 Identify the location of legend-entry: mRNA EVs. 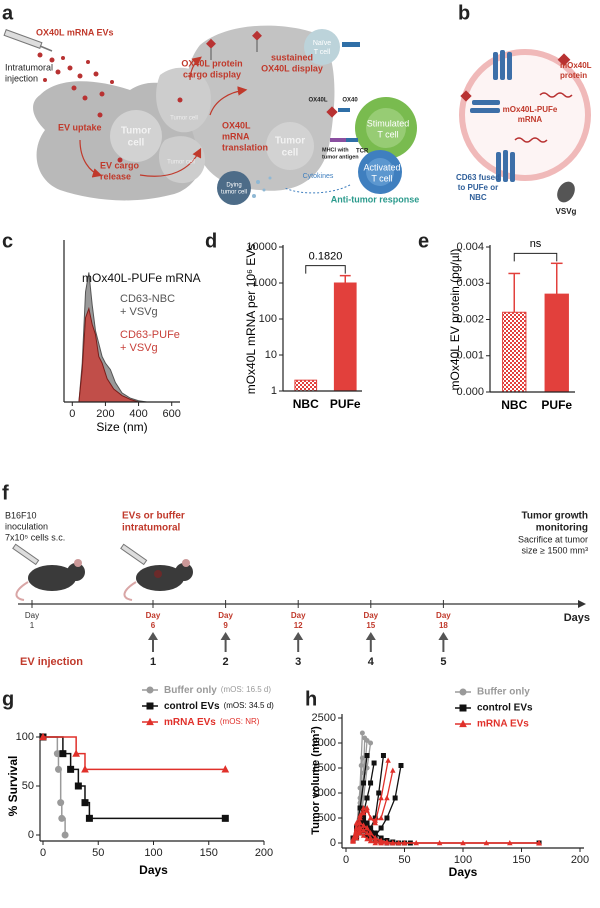
(503, 724).